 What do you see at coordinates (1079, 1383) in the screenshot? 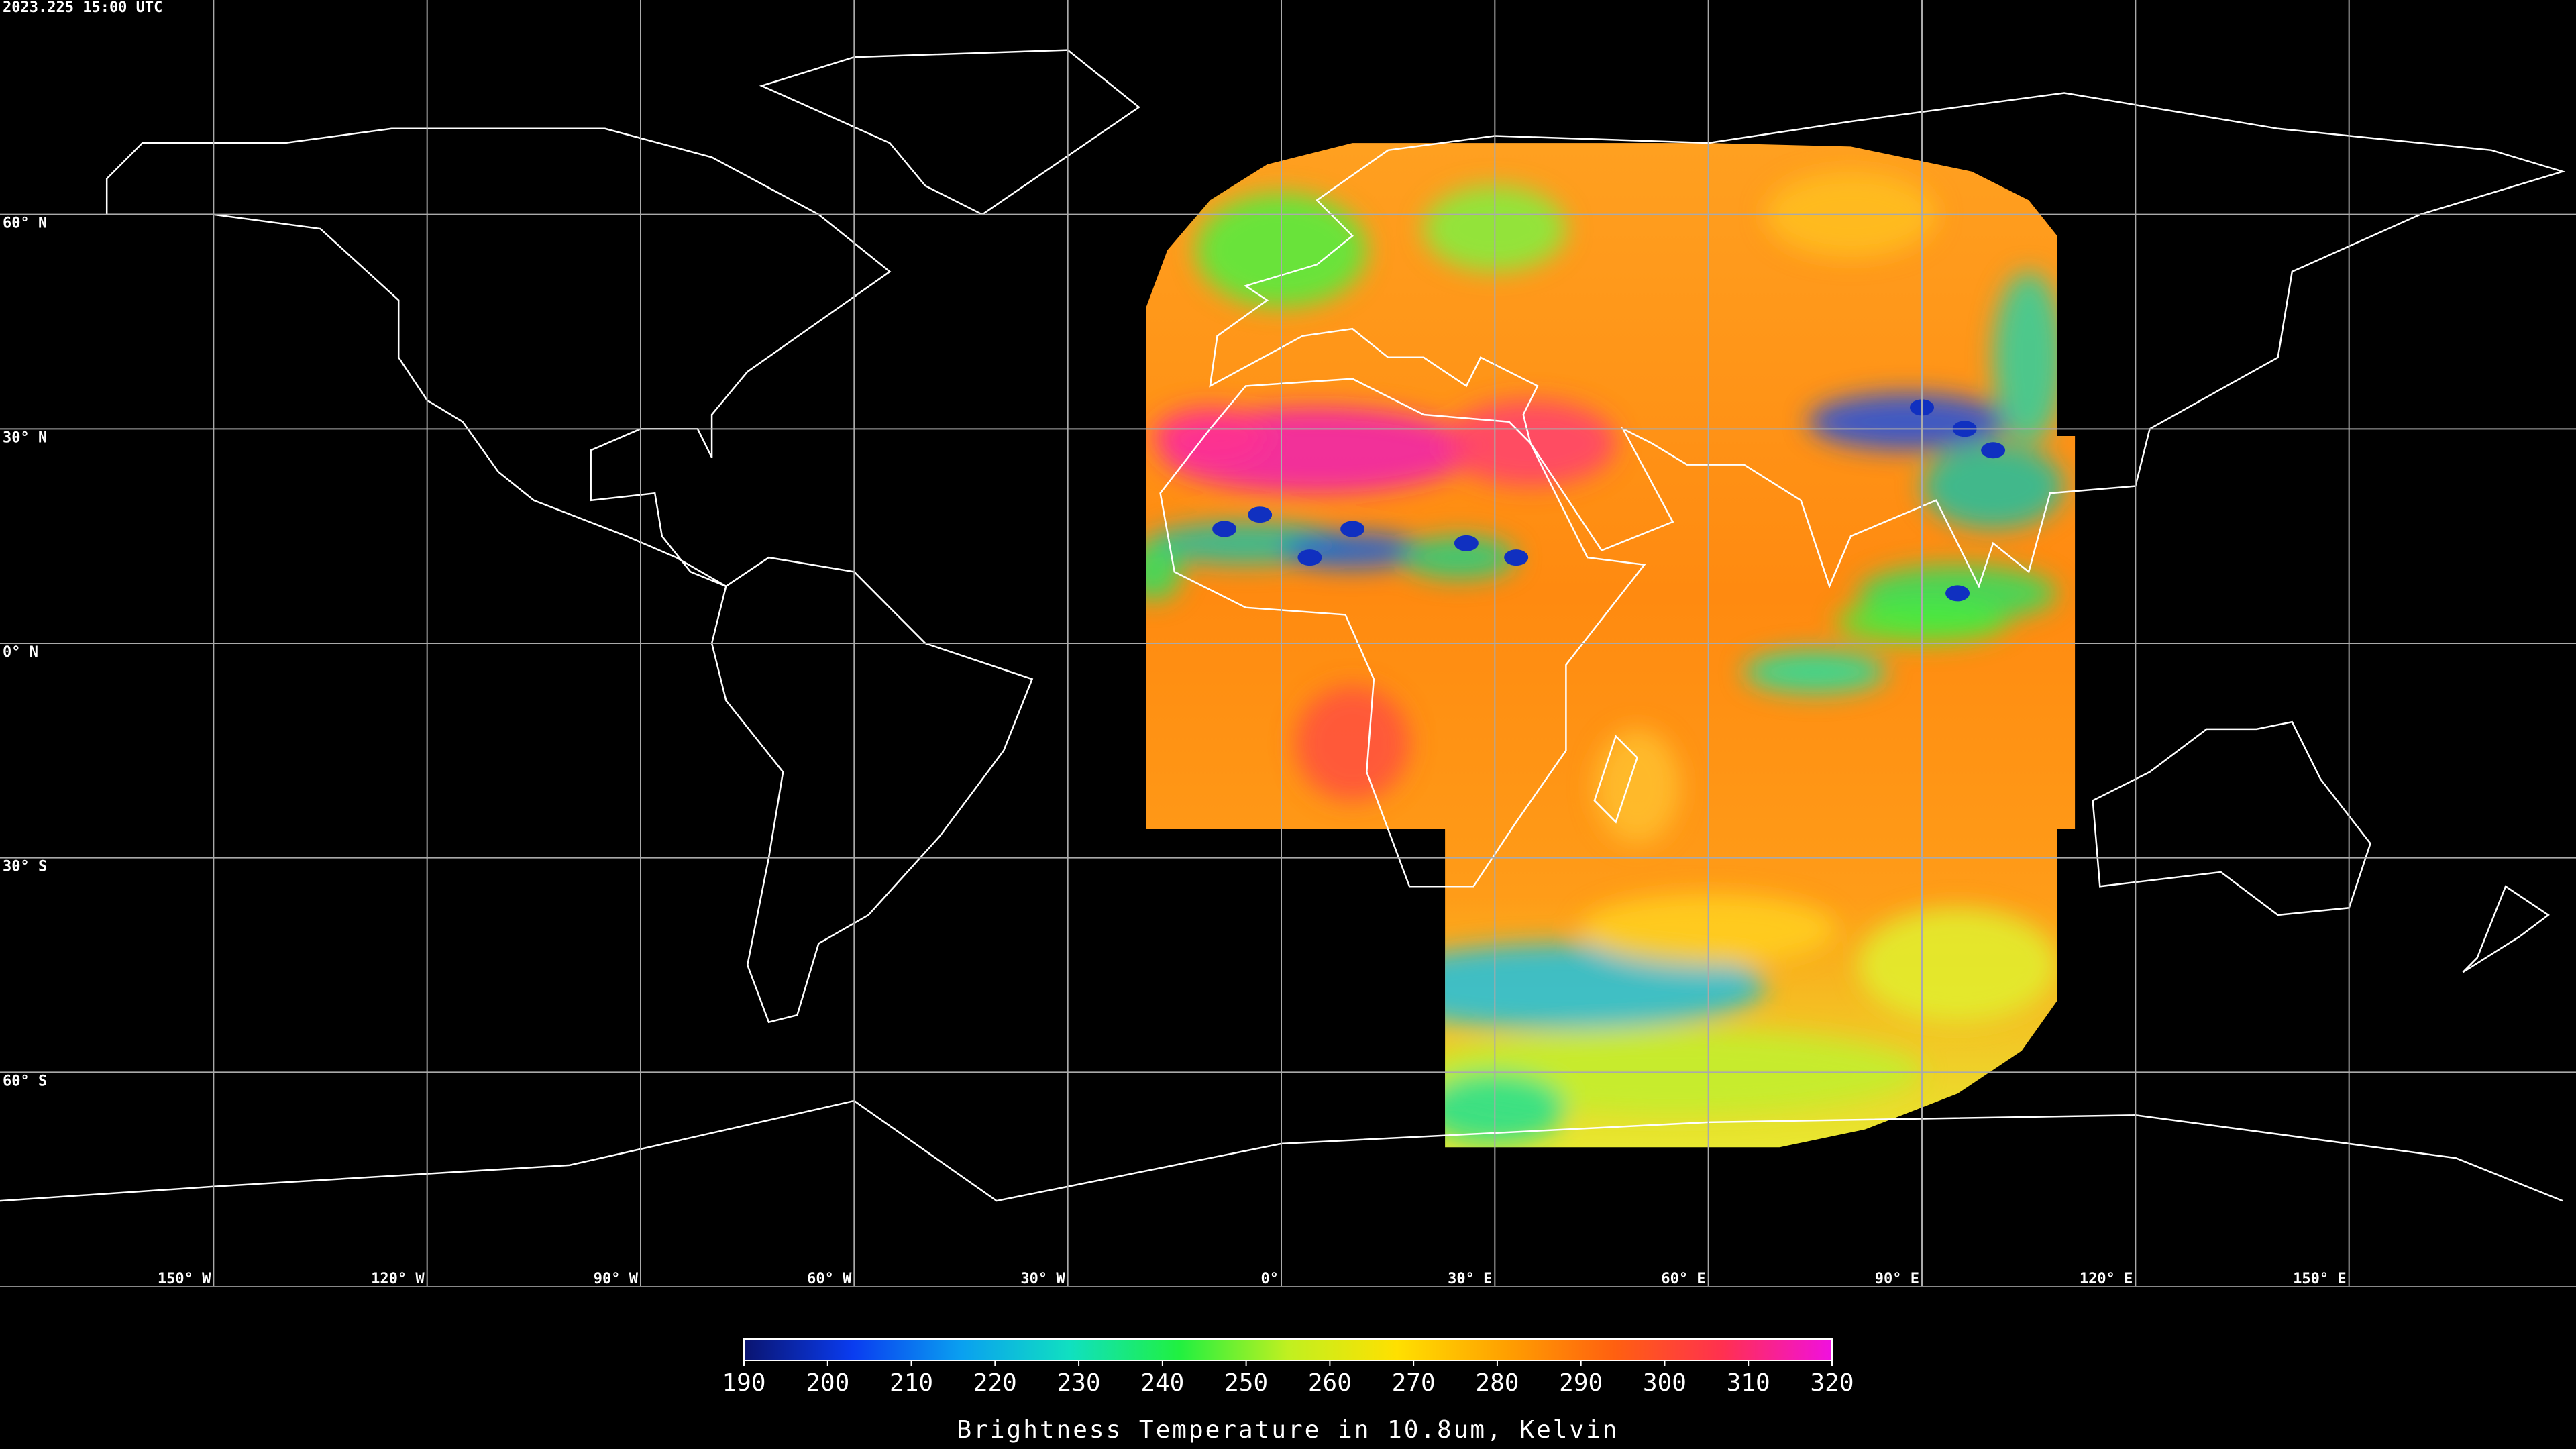
I see `colorbar-tick-label: 230` at bounding box center [1079, 1383].